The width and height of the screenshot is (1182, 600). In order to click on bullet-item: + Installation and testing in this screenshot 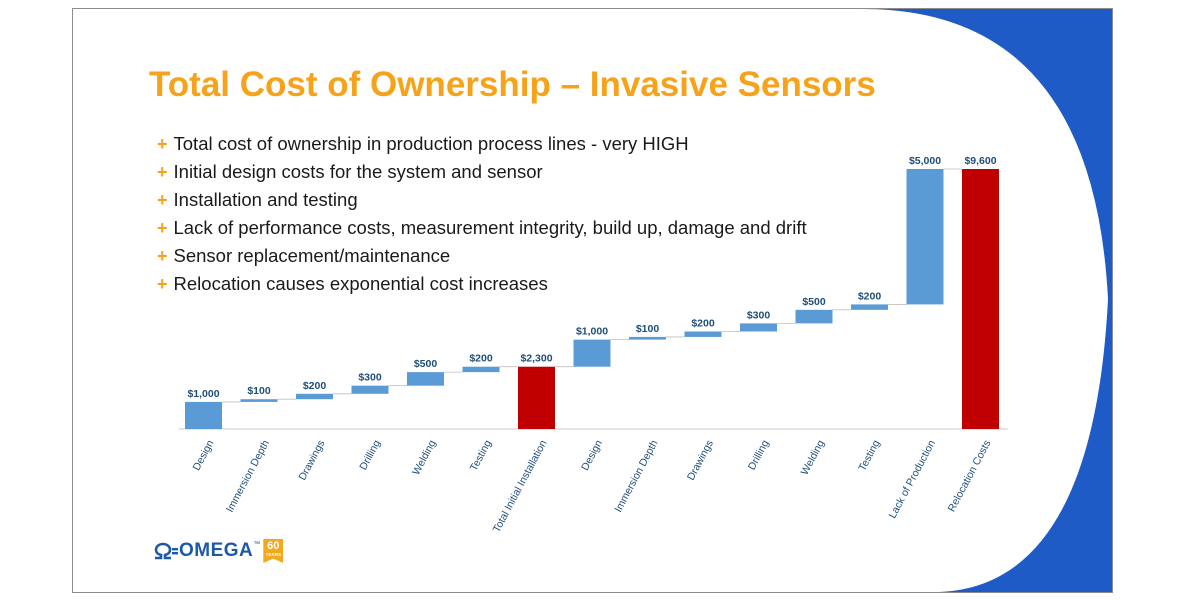, I will do `click(482, 200)`.